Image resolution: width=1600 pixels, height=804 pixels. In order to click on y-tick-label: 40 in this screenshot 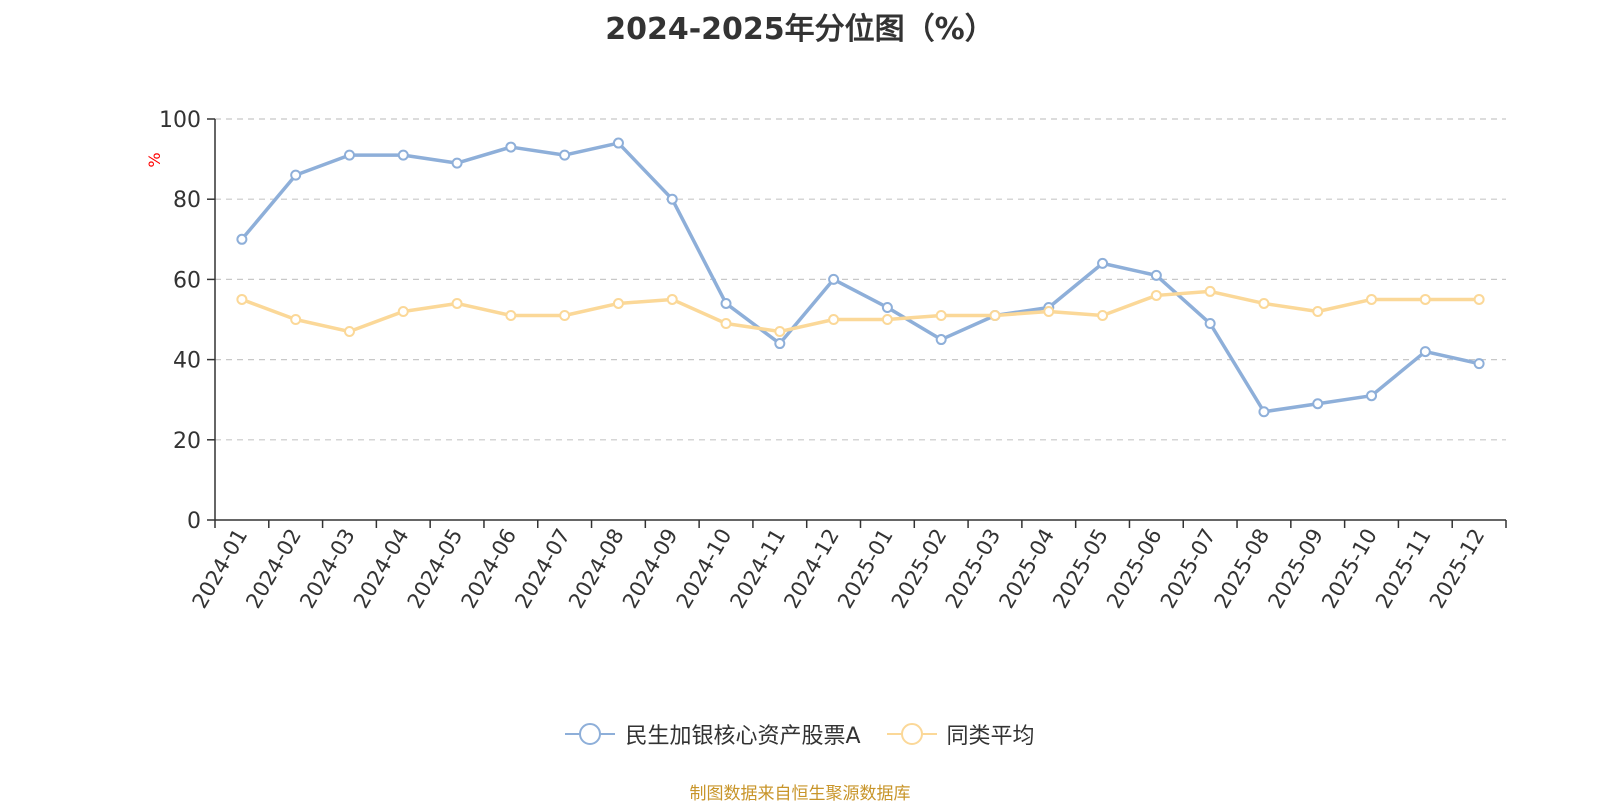, I will do `click(187, 361)`.